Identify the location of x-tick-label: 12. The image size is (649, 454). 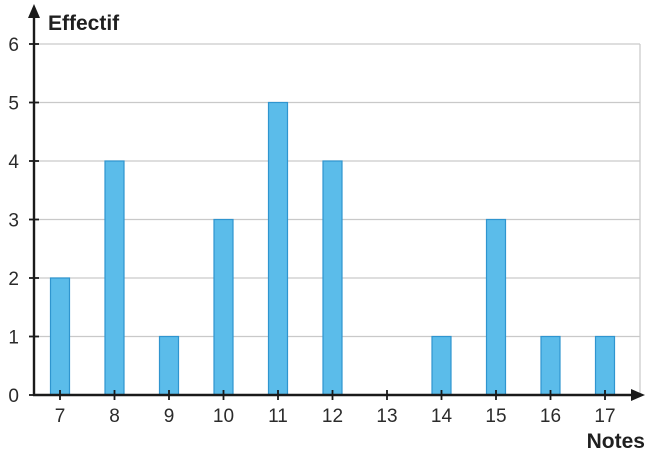
(332, 416).